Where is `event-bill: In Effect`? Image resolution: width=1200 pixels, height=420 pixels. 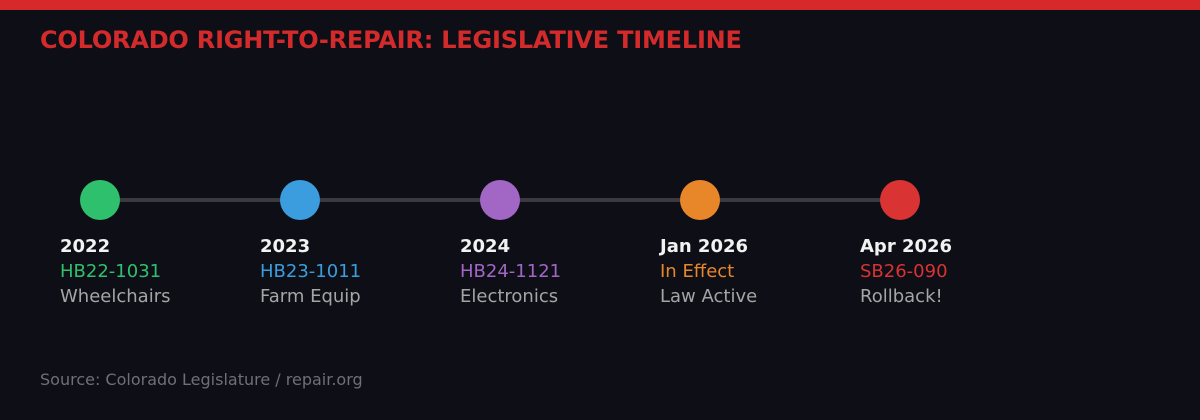
event-bill: In Effect is located at coordinates (697, 271).